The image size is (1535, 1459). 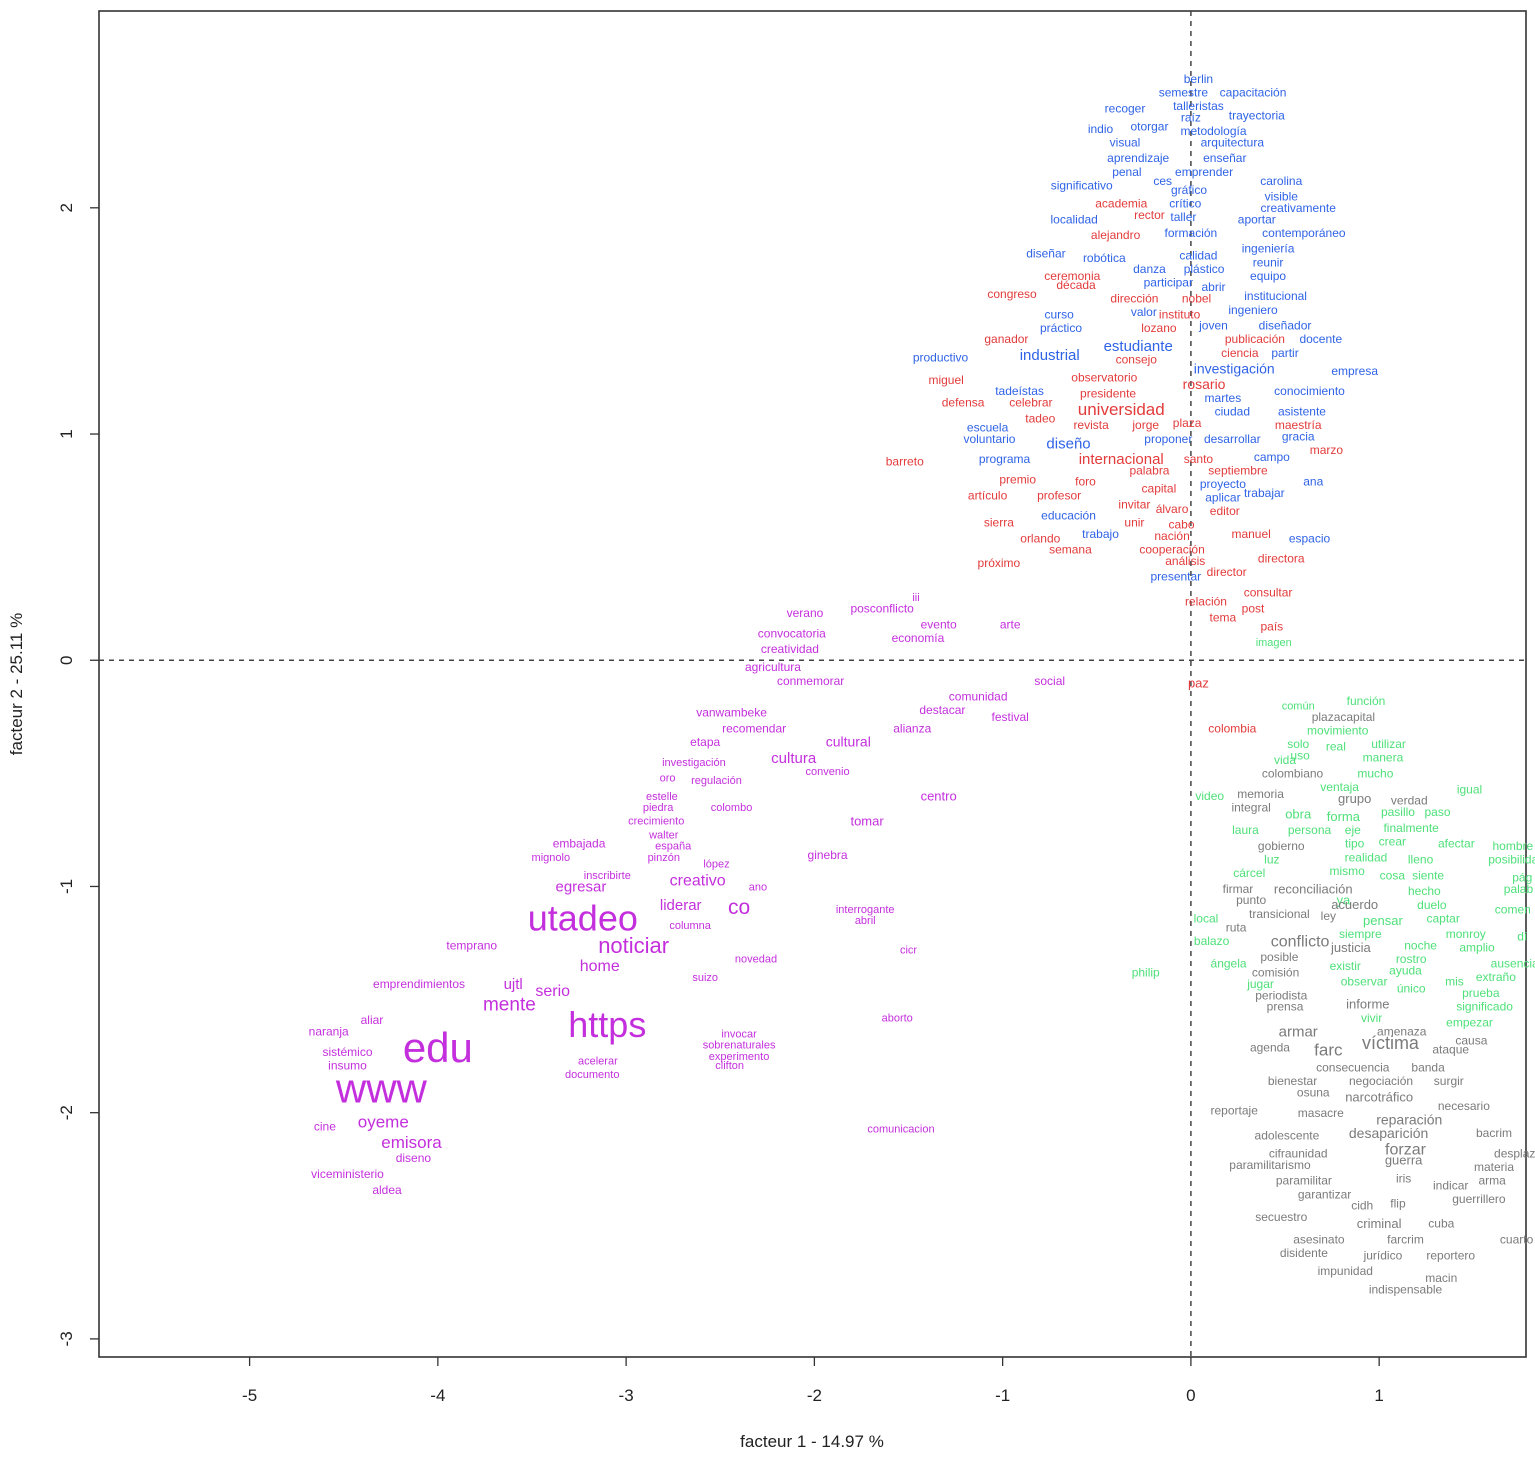 What do you see at coordinates (1198, 256) in the screenshot?
I see `word-point: calidad` at bounding box center [1198, 256].